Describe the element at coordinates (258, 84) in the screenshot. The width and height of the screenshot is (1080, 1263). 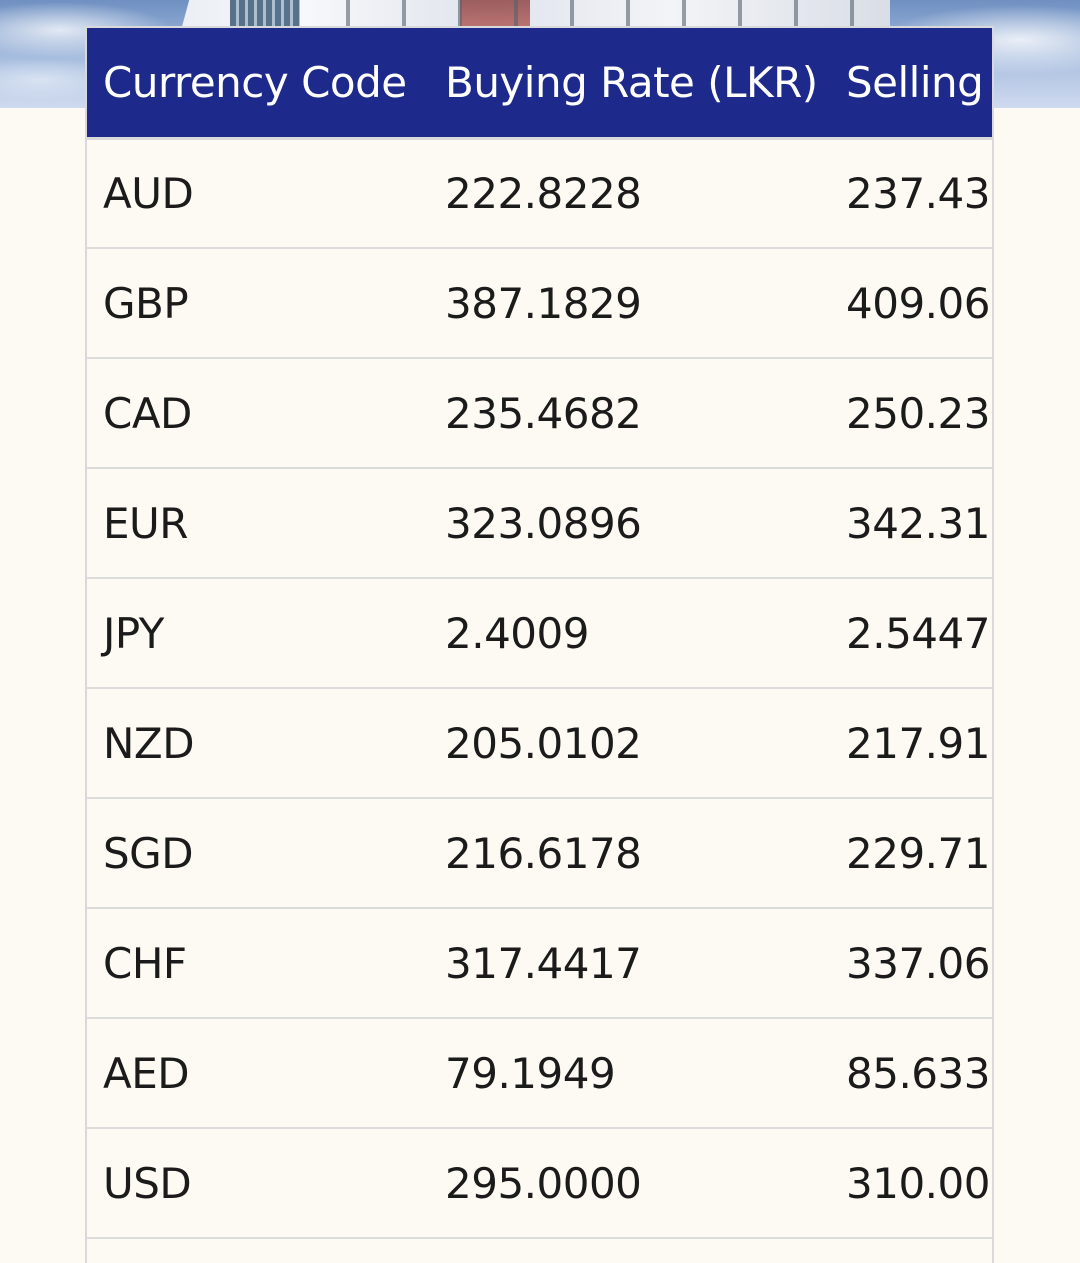
I see `header-currency-code: Currency Code` at that location.